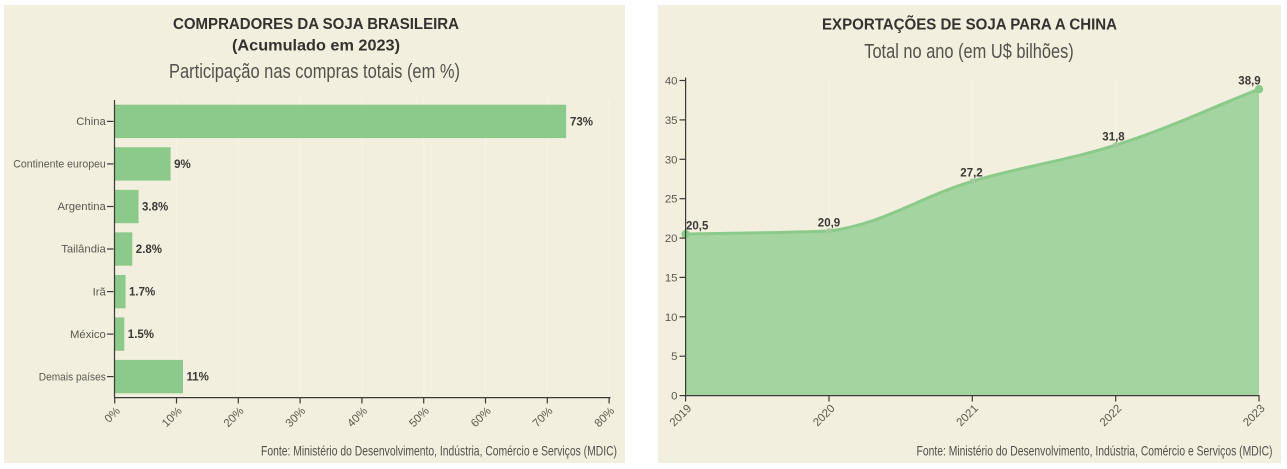  Describe the element at coordinates (674, 397) in the screenshot. I see `svg-text: 0` at that location.